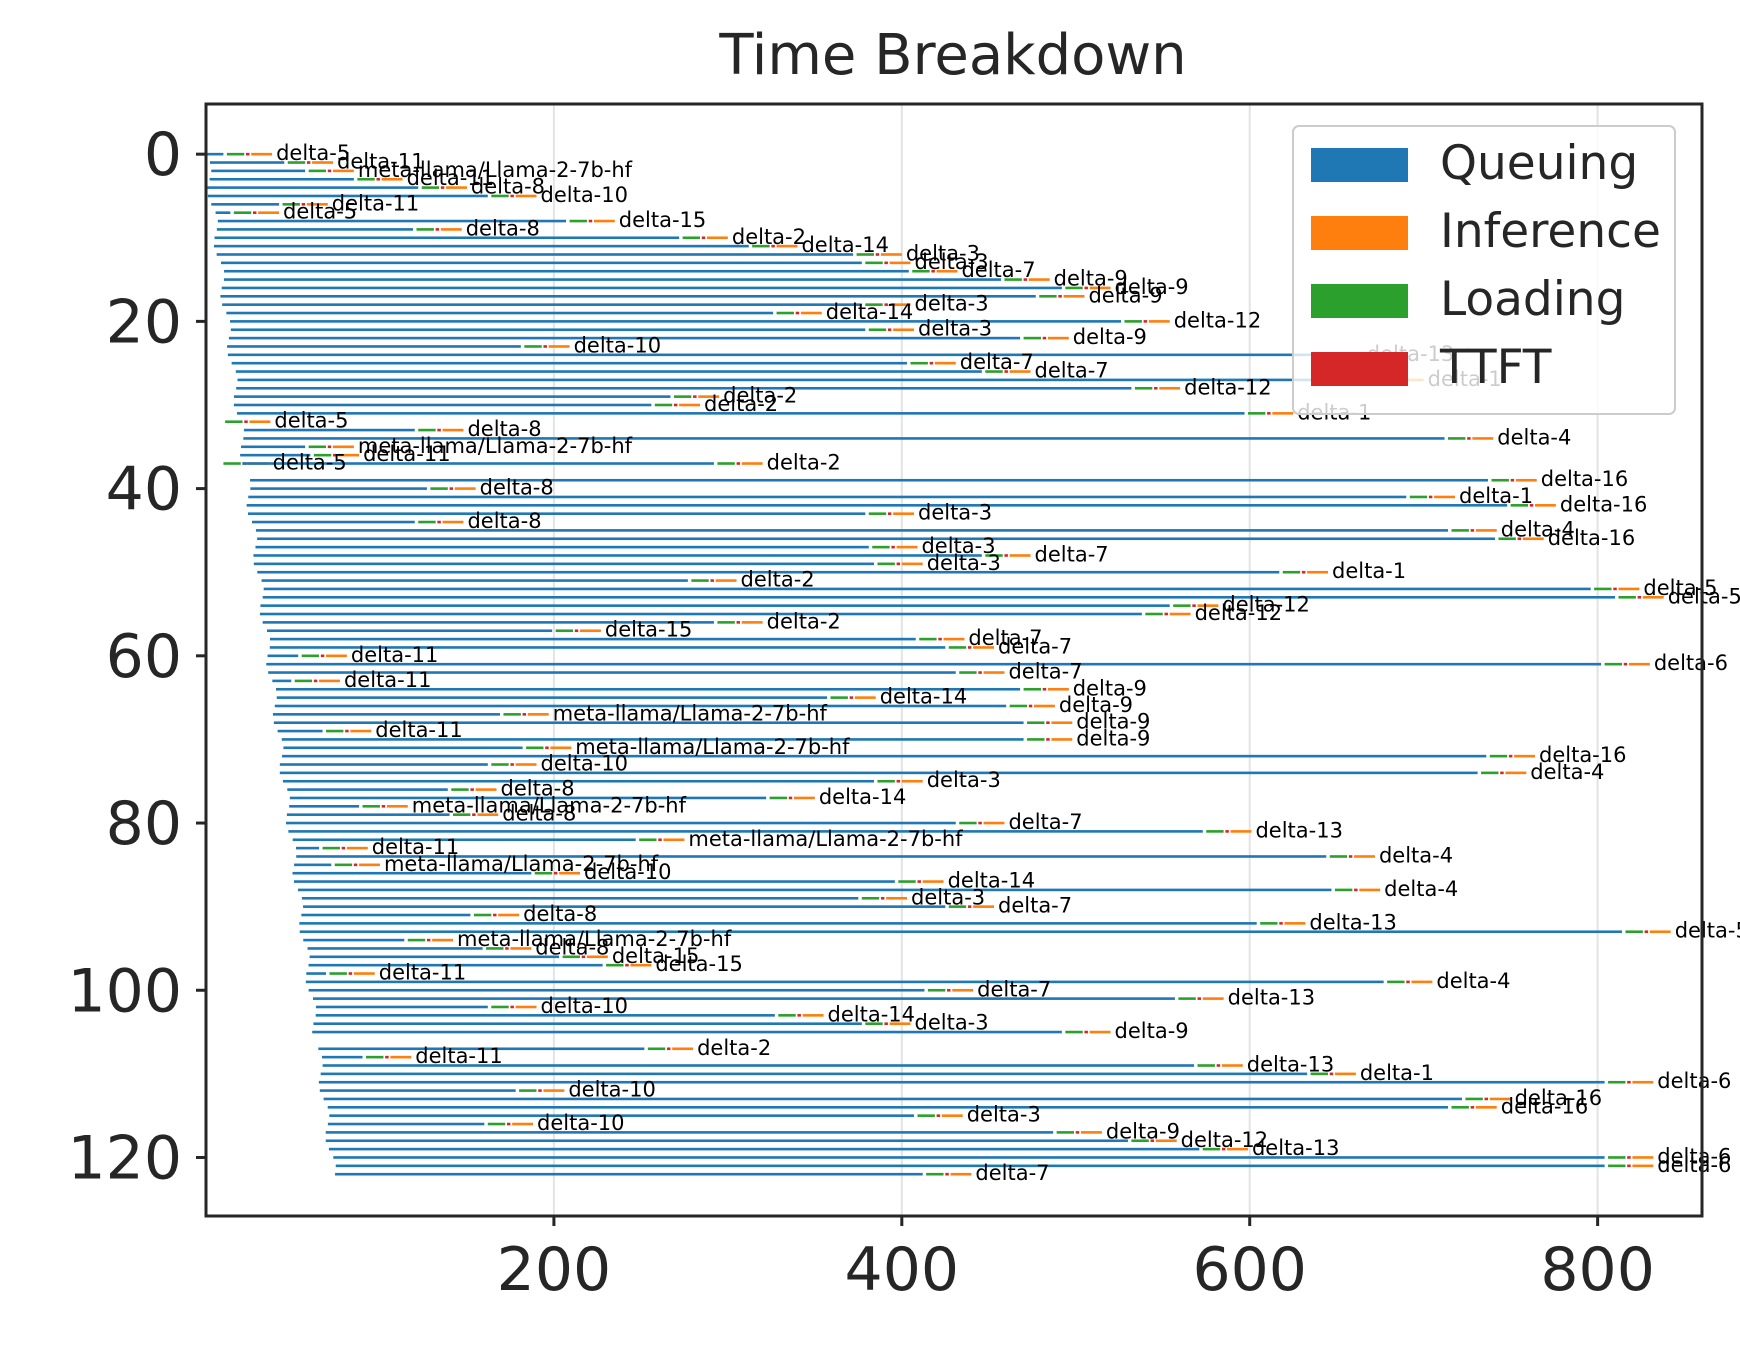 The height and width of the screenshot is (1346, 1740). I want to click on bar-label: delta-5, so click(313, 153).